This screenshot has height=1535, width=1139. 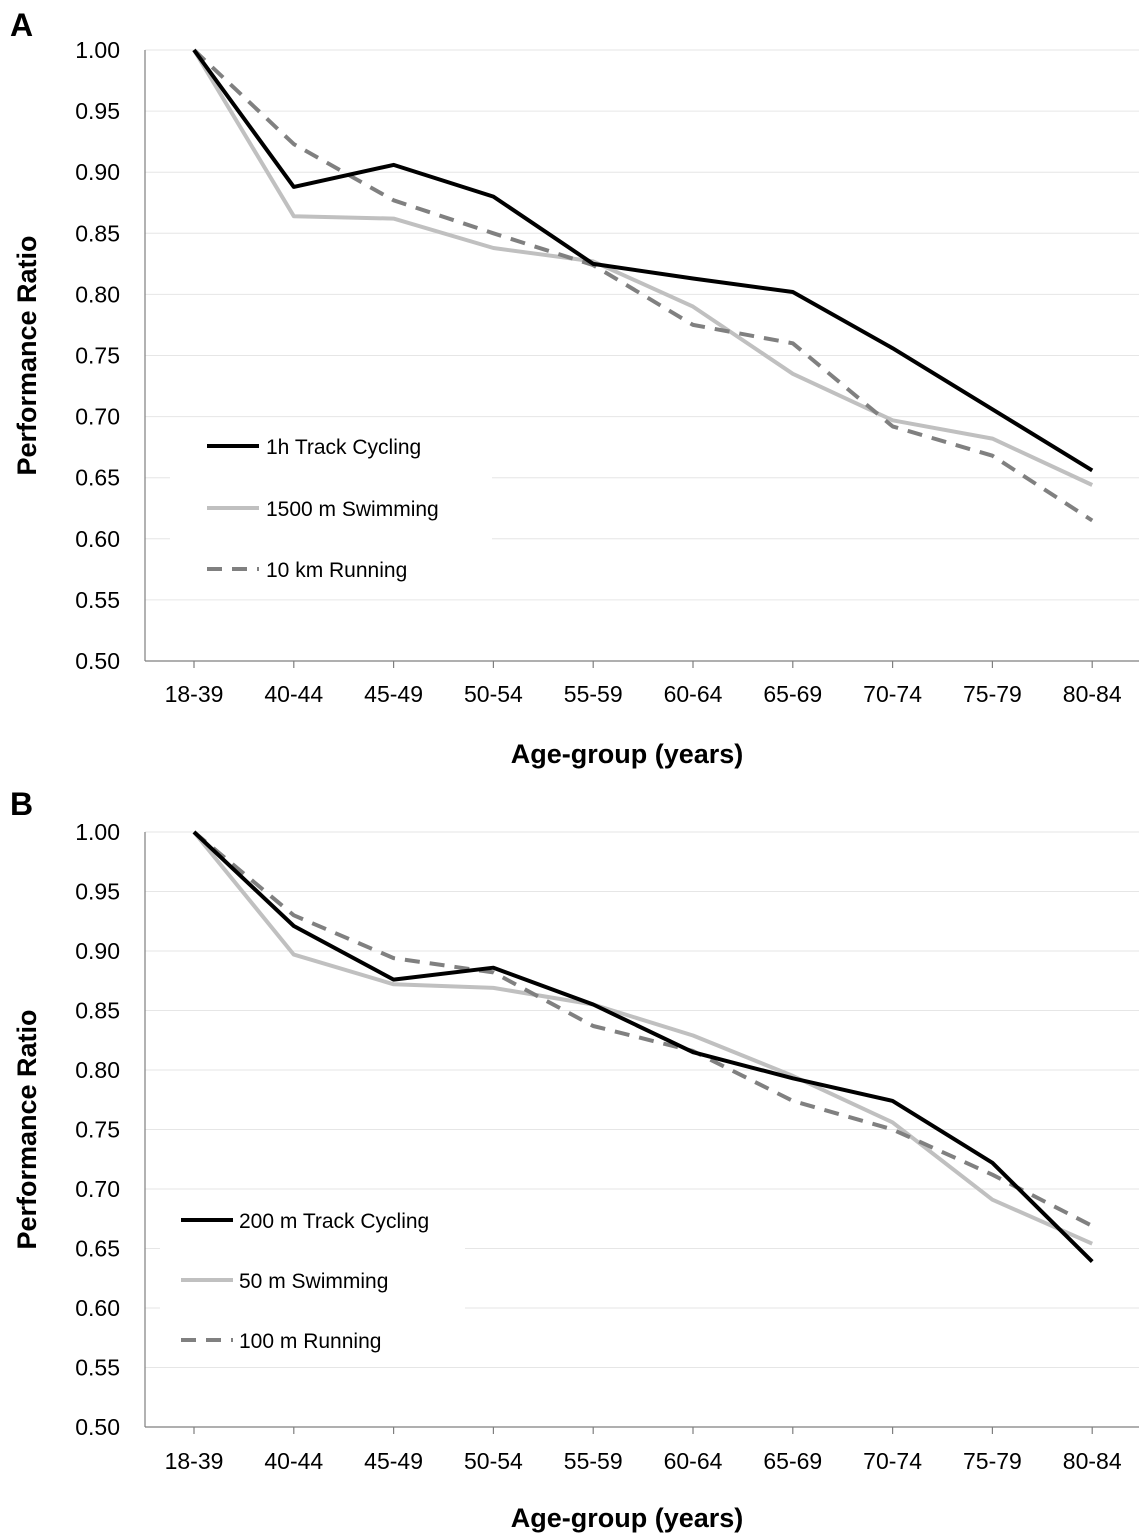 I want to click on legend-label: 10 km Running, so click(x=336, y=570).